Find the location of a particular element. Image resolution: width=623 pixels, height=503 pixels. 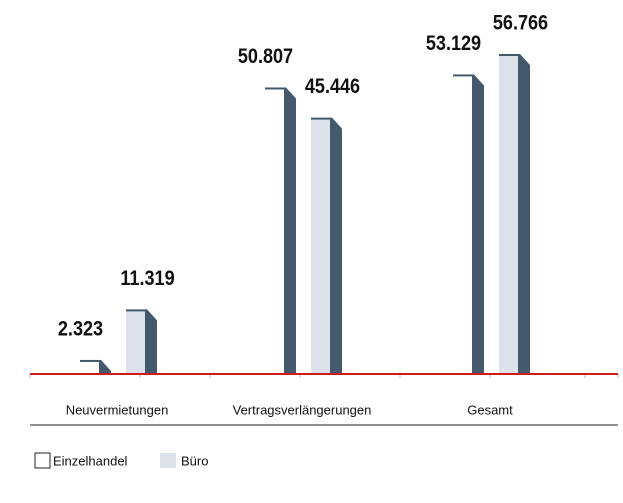

value-label: 45.446 is located at coordinates (332, 87).